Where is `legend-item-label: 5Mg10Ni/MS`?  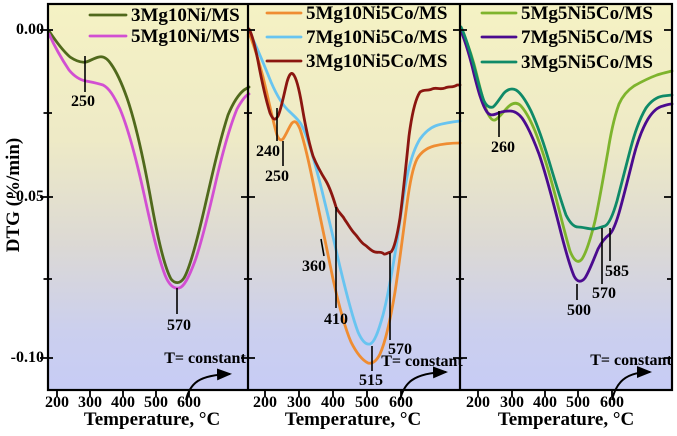
legend-item-label: 5Mg10Ni/MS is located at coordinates (185, 36).